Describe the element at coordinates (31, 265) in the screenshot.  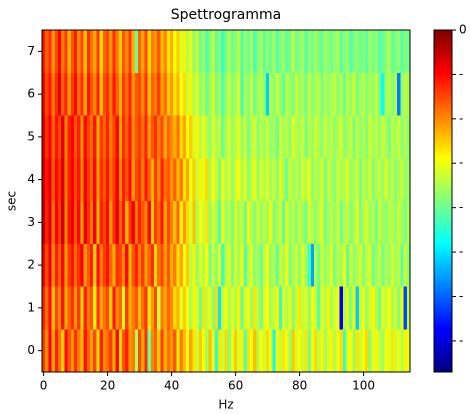
I see `y-tick-label: 2` at that location.